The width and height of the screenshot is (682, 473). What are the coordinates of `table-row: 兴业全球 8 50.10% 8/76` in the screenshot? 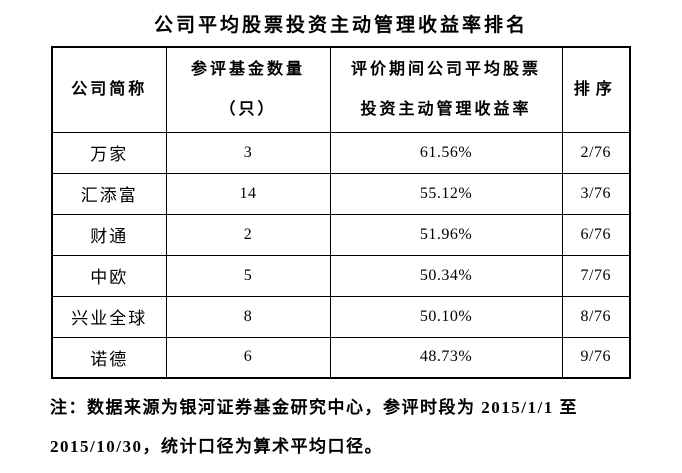 It's located at (341, 316).